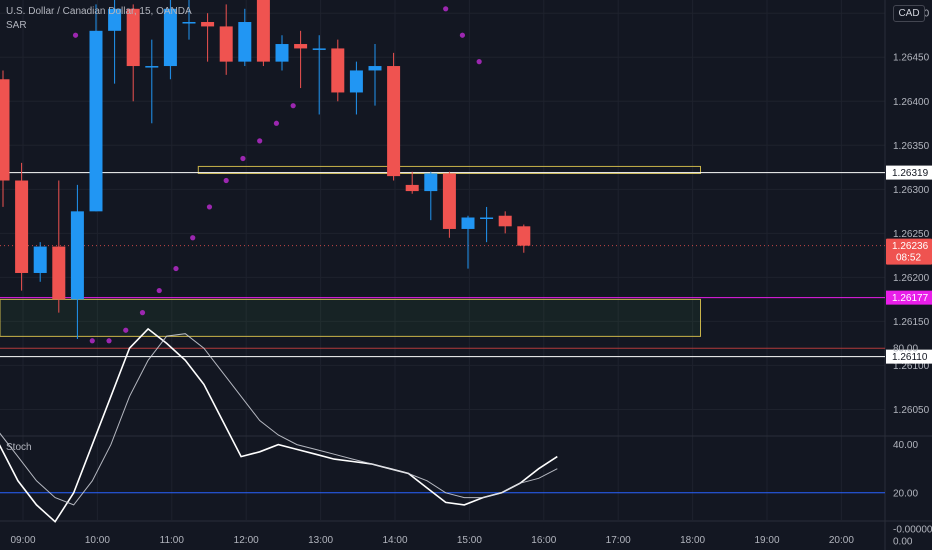  What do you see at coordinates (911, 278) in the screenshot?
I see `price-axis-label: 1.26200` at bounding box center [911, 278].